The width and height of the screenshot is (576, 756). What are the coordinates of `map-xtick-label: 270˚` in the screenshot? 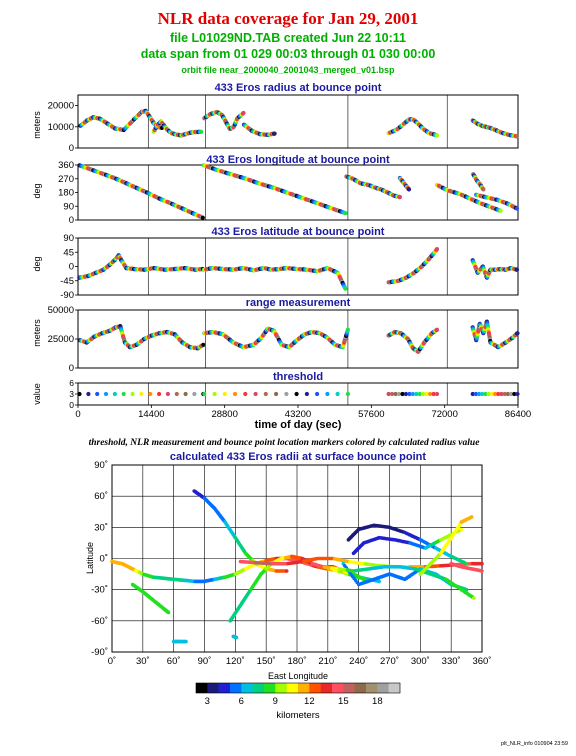 It's located at (389, 661).